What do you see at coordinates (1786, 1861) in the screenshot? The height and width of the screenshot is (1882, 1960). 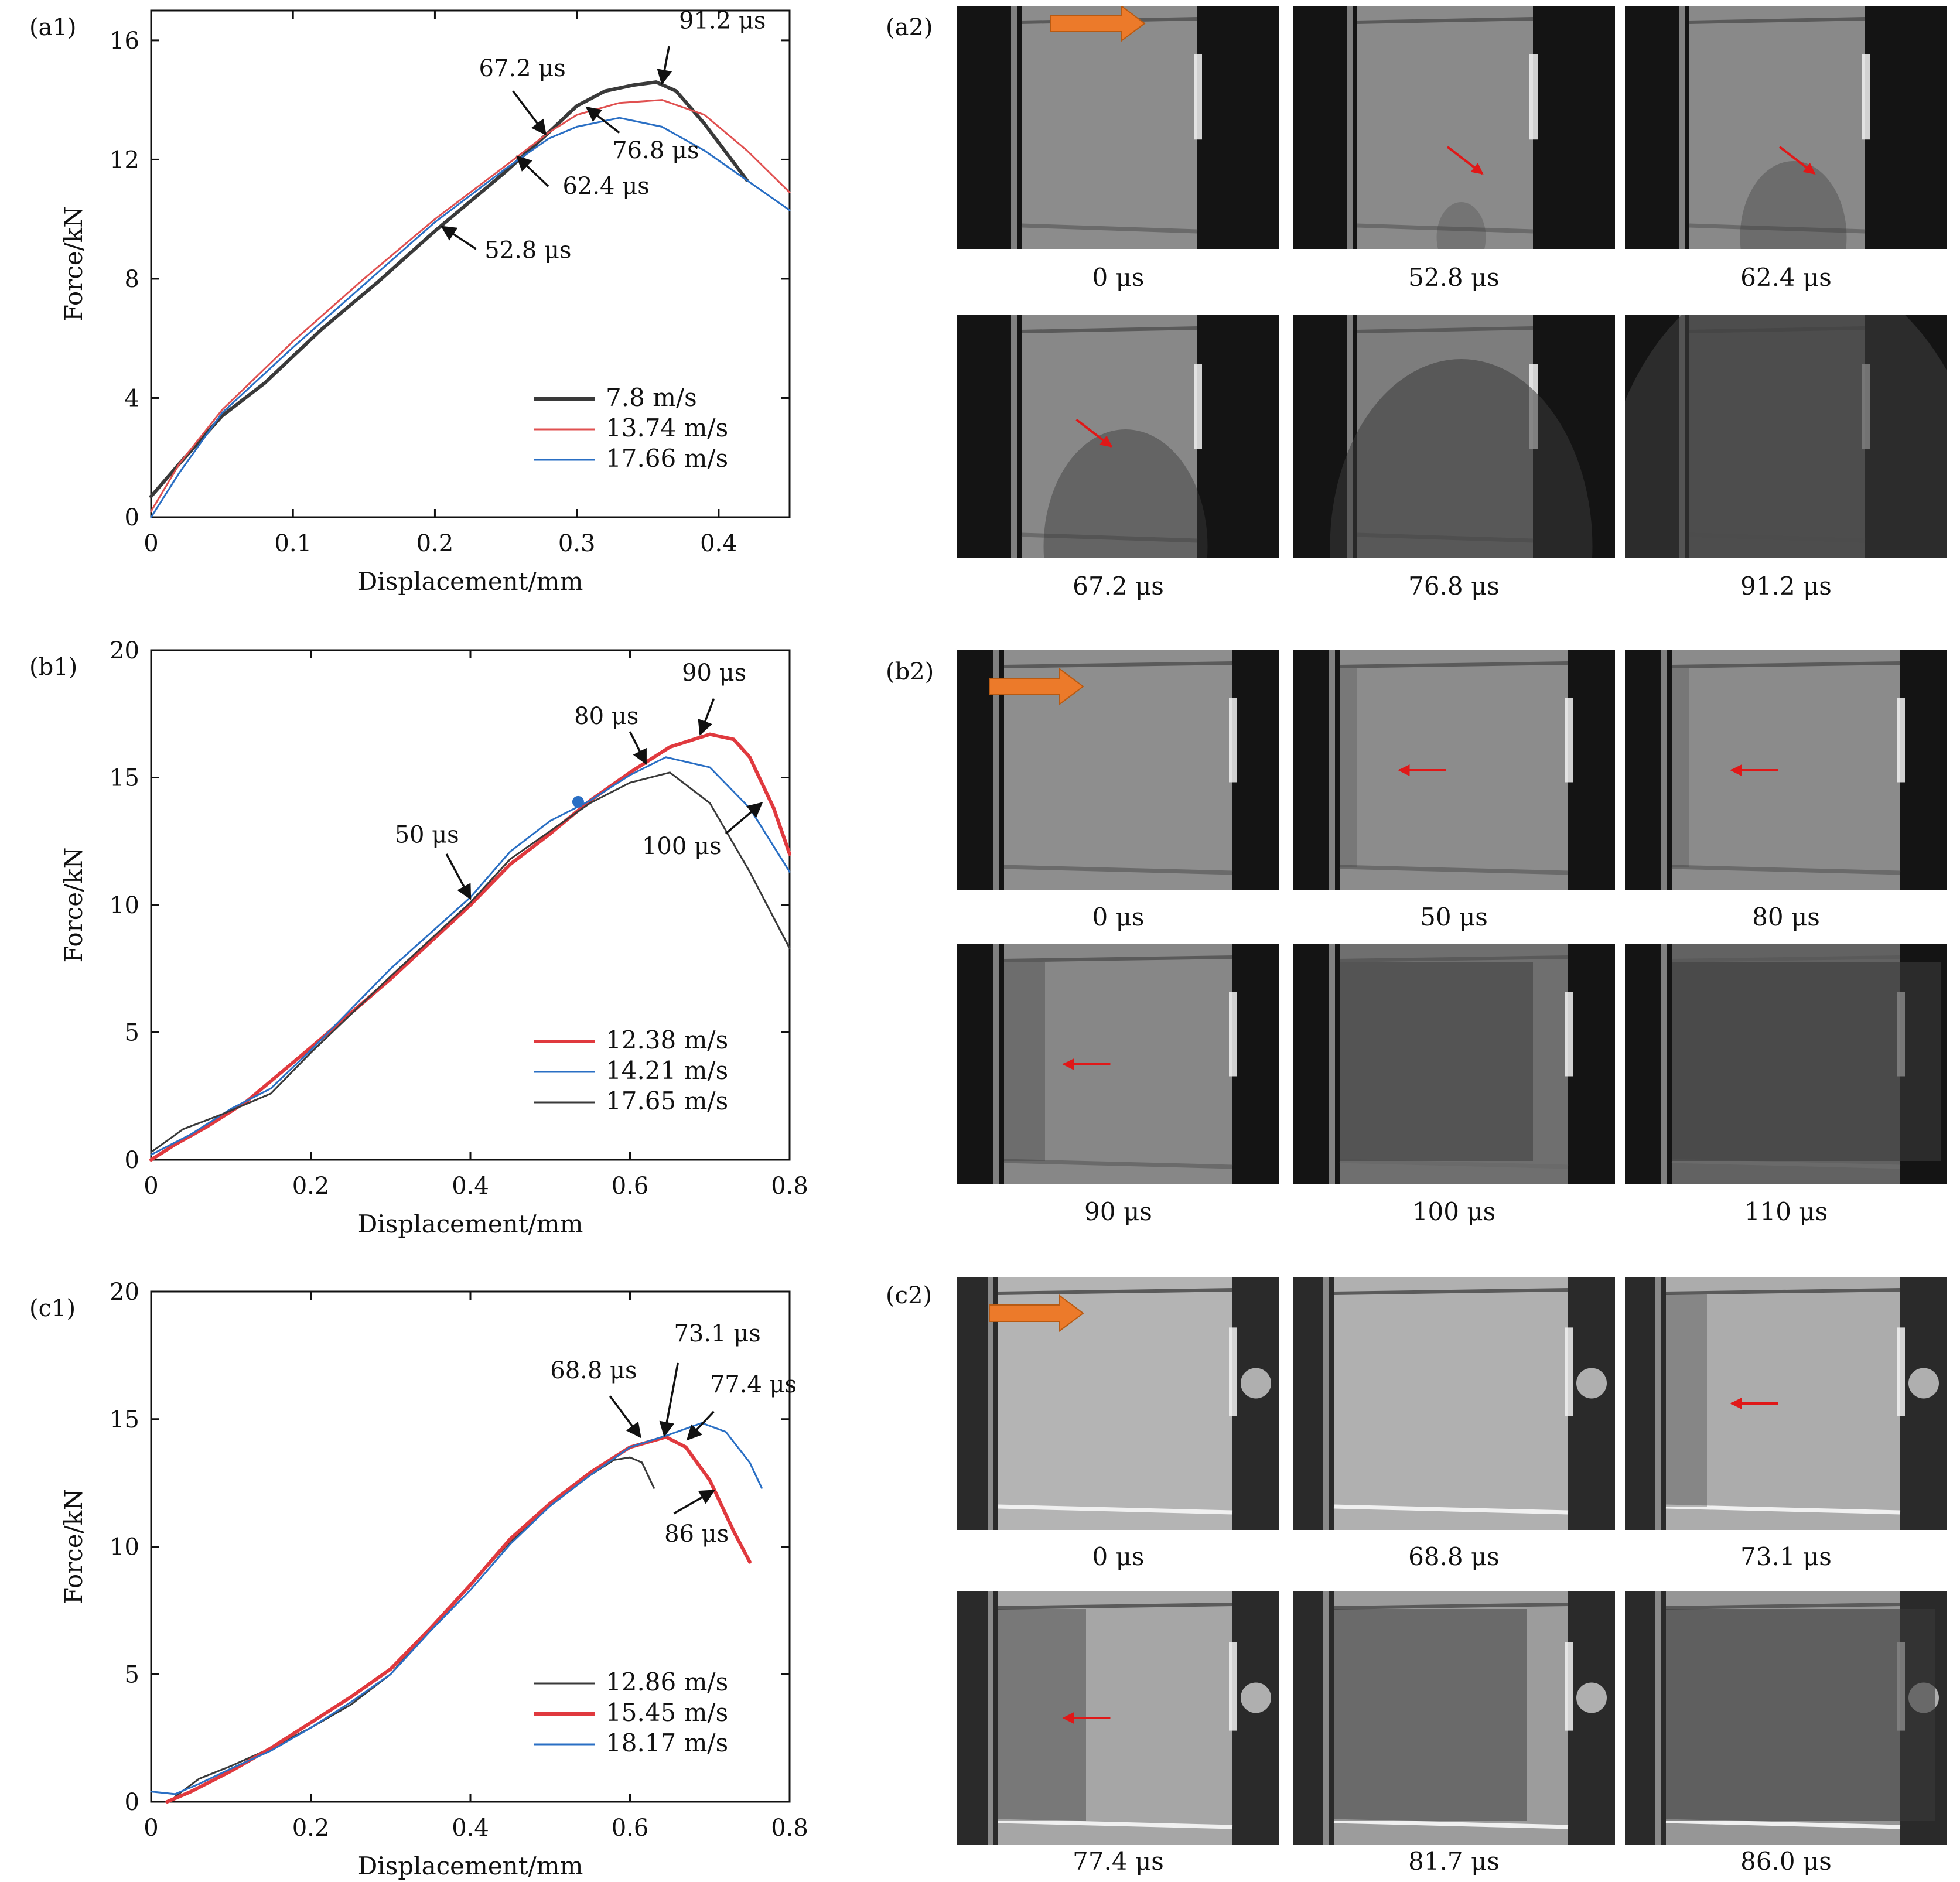 I see `photo-caption: 86.0 μs` at bounding box center [1786, 1861].